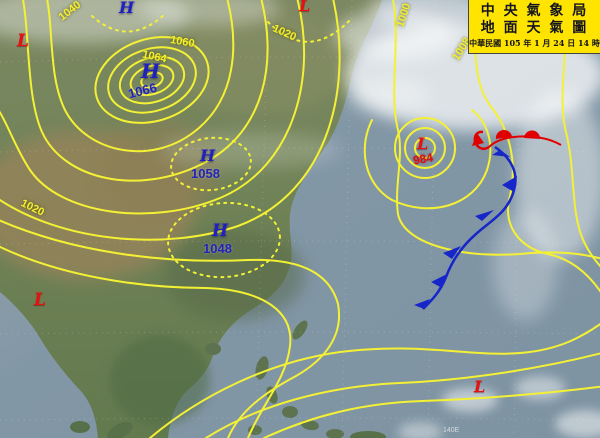 The width and height of the screenshot is (600, 438). Describe the element at coordinates (228, 429) in the screenshot. I see `malay-islands` at that location.